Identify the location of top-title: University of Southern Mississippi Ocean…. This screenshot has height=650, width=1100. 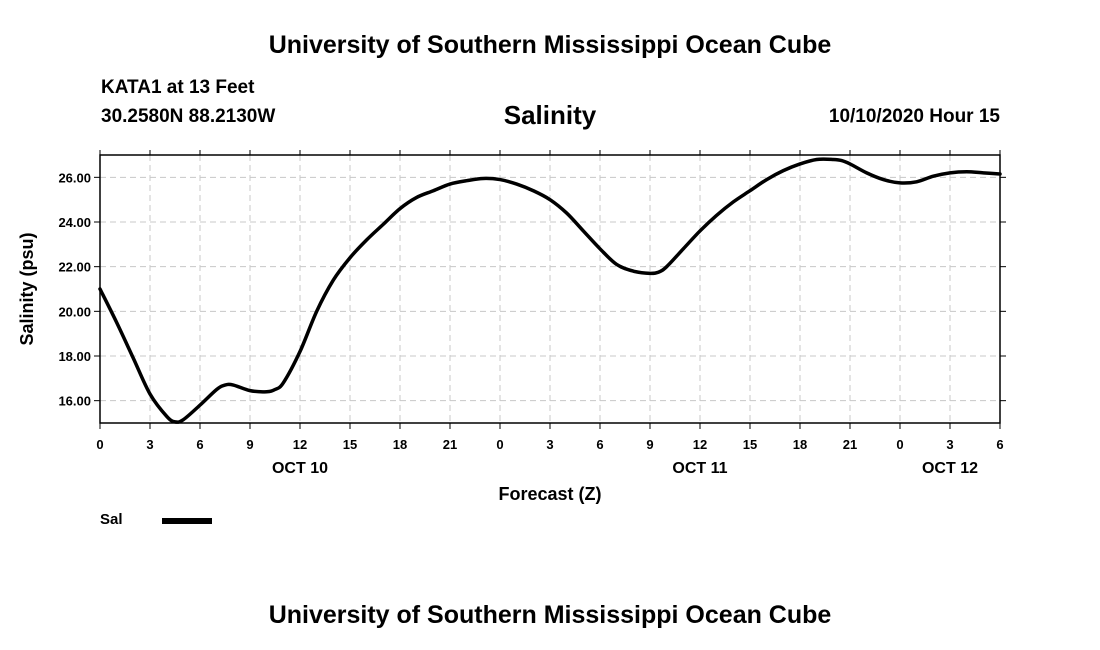
(550, 45).